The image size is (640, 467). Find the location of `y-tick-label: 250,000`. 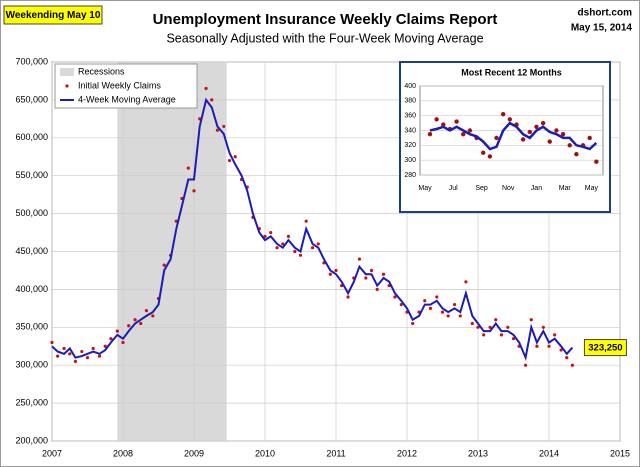

y-tick-label: 250,000 is located at coordinates (31, 402).